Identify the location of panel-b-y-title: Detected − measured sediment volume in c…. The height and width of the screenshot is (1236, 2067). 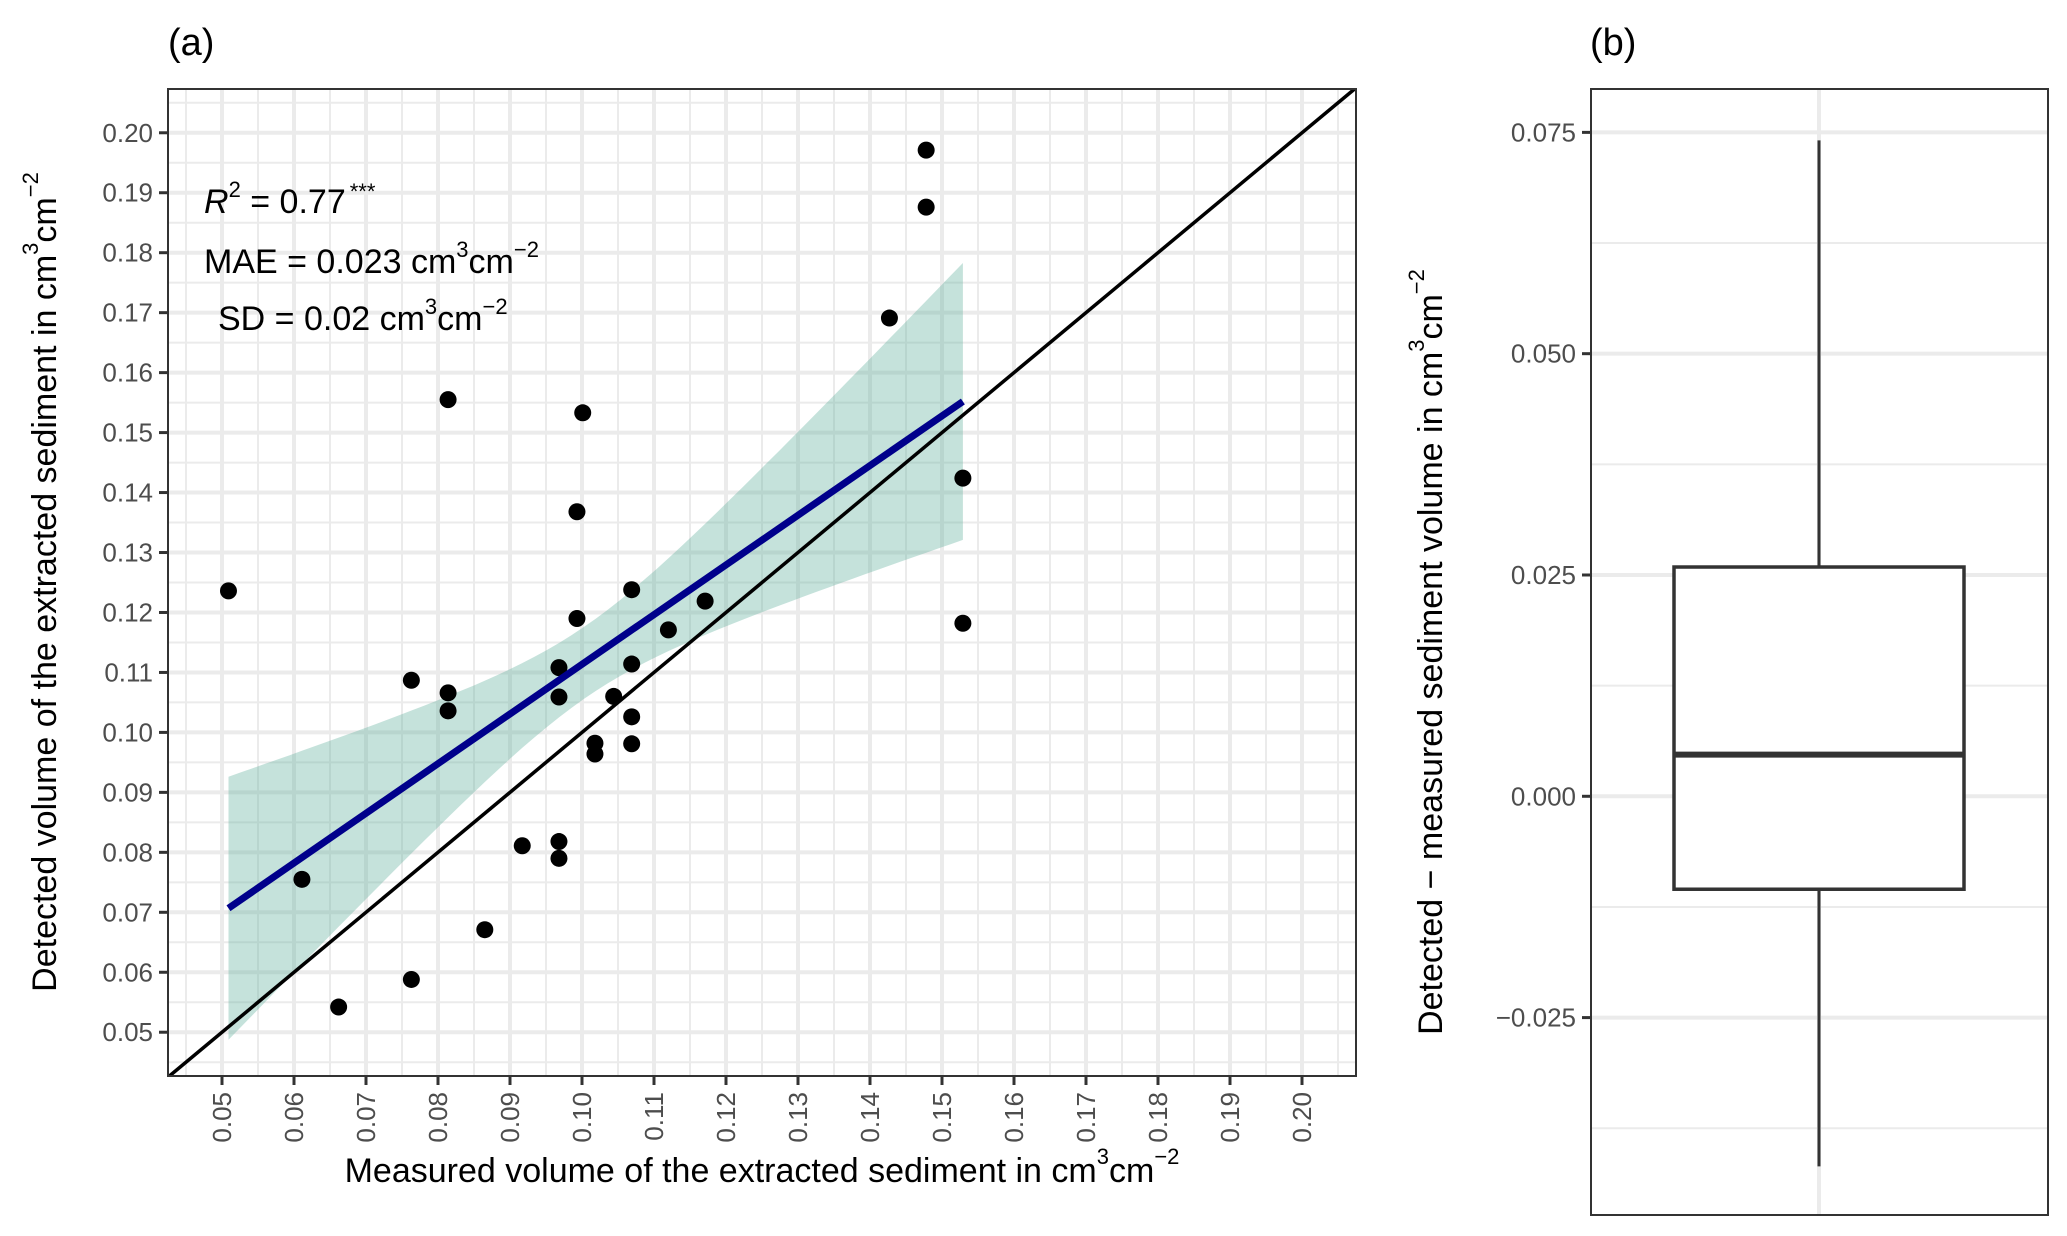
(1427, 652).